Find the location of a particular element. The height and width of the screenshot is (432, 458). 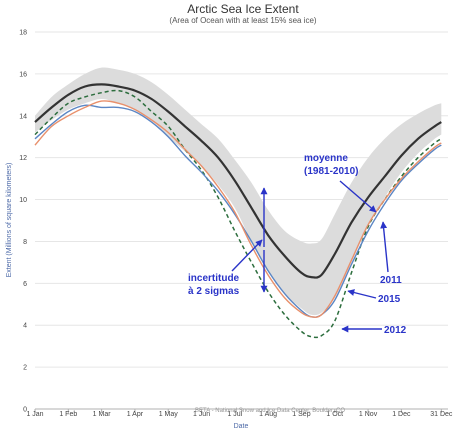

x-tick-label: 1 Feb is located at coordinates (68, 414).